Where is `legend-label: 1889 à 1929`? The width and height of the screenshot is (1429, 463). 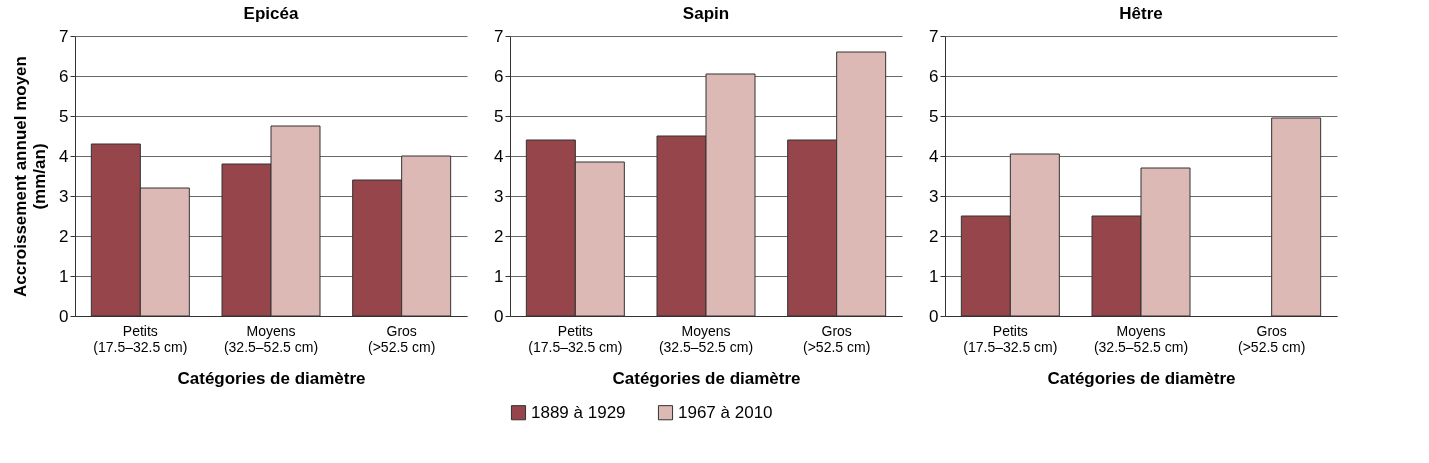
legend-label: 1889 à 1929 is located at coordinates (578, 412).